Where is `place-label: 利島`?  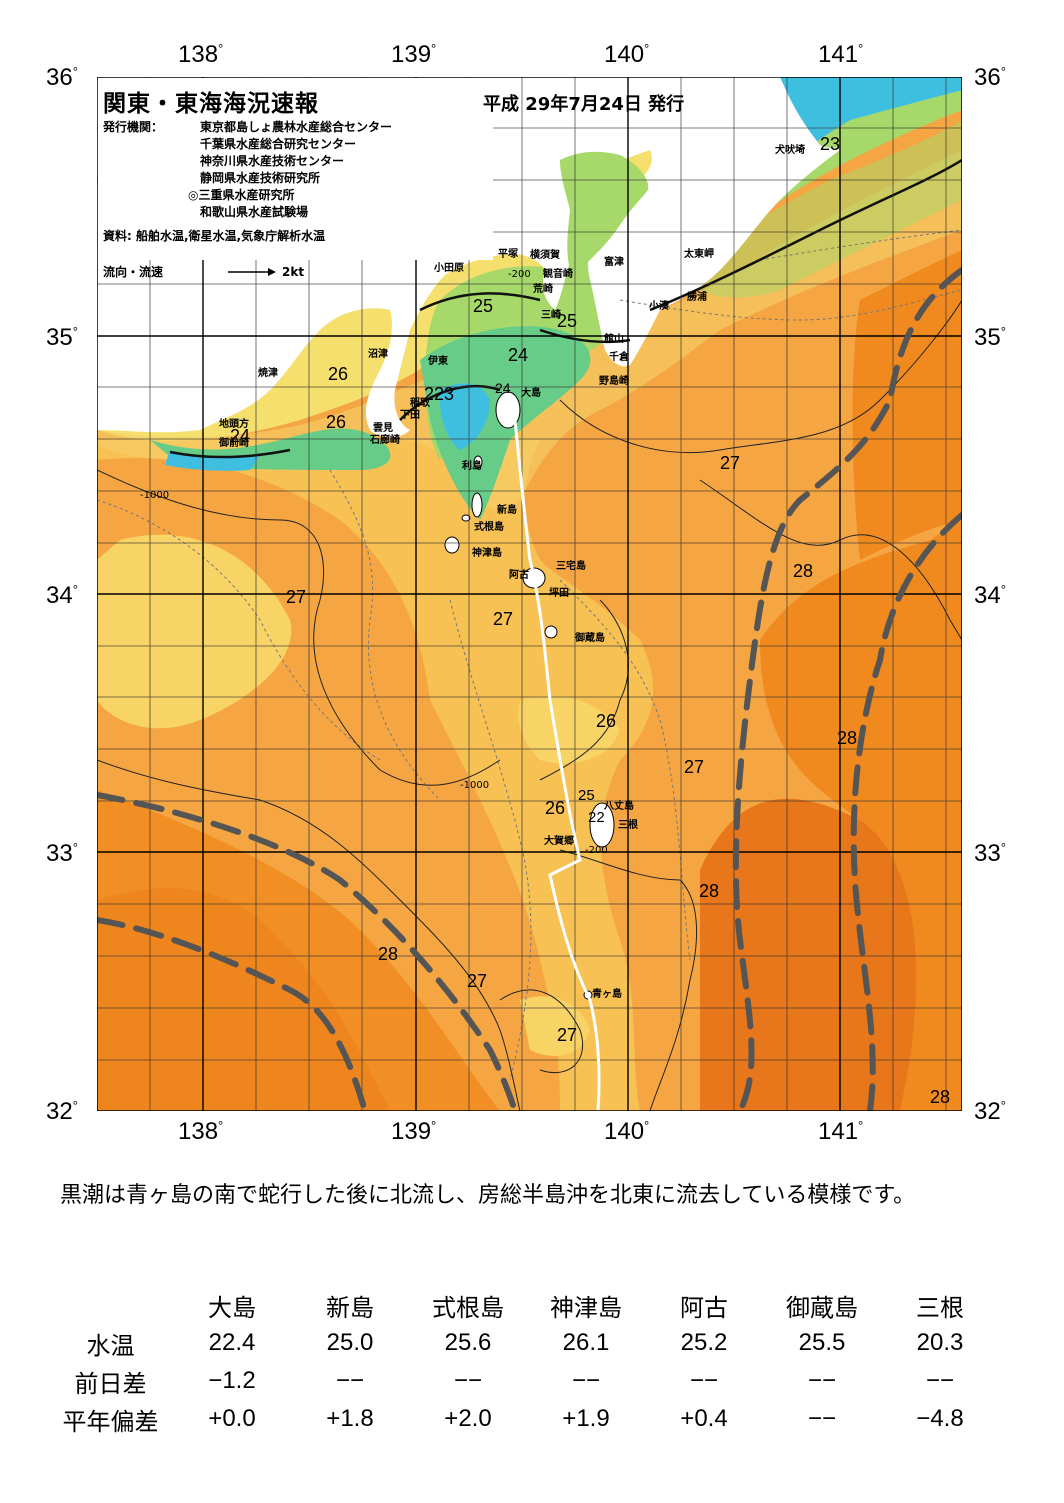 place-label: 利島 is located at coordinates (472, 466).